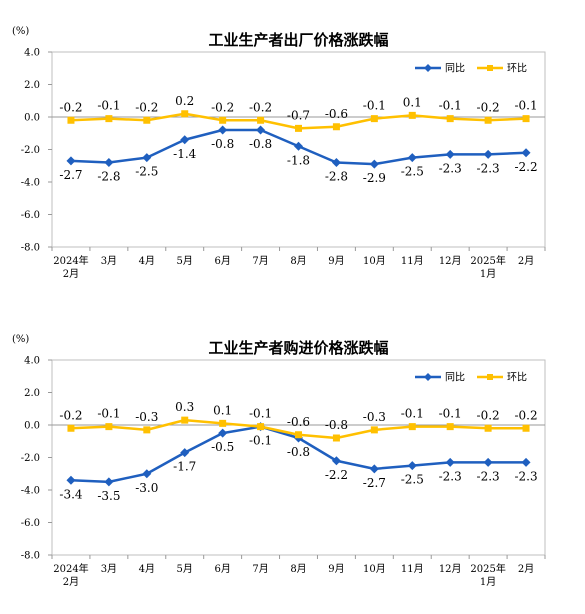 The image size is (585, 614). I want to click on data-label-yoy: -0.1, so click(260, 441).